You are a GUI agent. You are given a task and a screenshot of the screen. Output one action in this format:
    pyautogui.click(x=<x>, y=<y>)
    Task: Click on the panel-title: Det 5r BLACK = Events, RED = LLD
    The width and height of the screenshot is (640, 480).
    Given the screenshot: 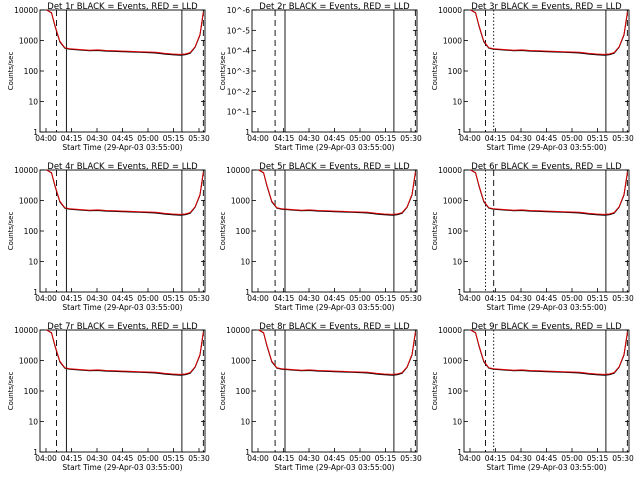 What is the action you would take?
    pyautogui.click(x=334, y=167)
    